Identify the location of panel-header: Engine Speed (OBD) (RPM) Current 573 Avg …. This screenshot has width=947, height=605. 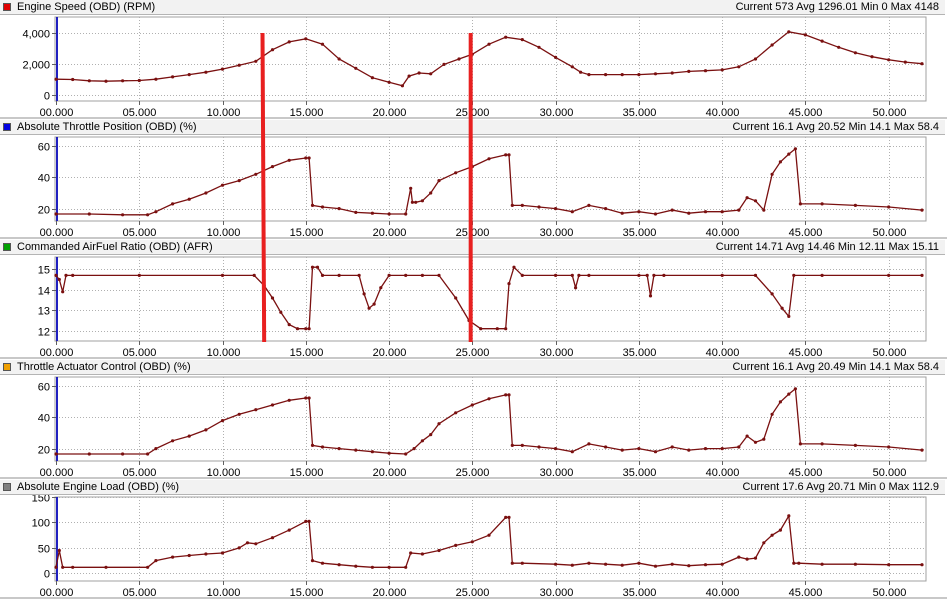
(472, 7).